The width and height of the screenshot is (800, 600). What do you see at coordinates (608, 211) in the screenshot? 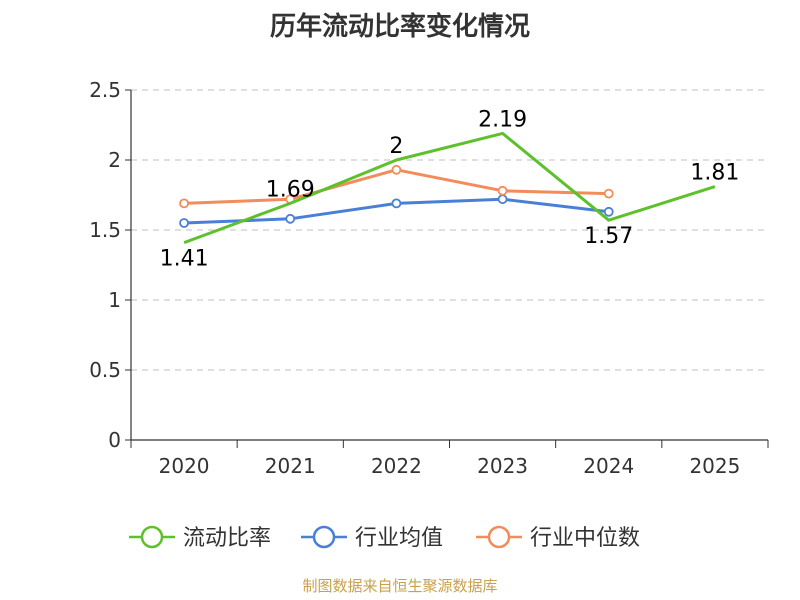
I see `point-行业均值-2024` at bounding box center [608, 211].